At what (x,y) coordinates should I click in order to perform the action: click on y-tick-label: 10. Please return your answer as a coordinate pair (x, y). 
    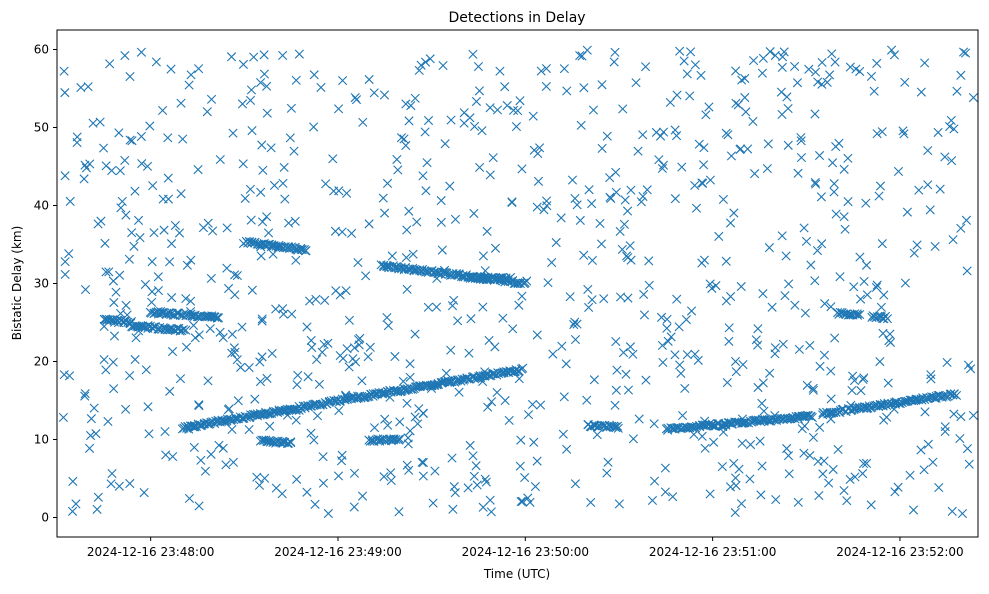
    Looking at the image, I should click on (41, 440).